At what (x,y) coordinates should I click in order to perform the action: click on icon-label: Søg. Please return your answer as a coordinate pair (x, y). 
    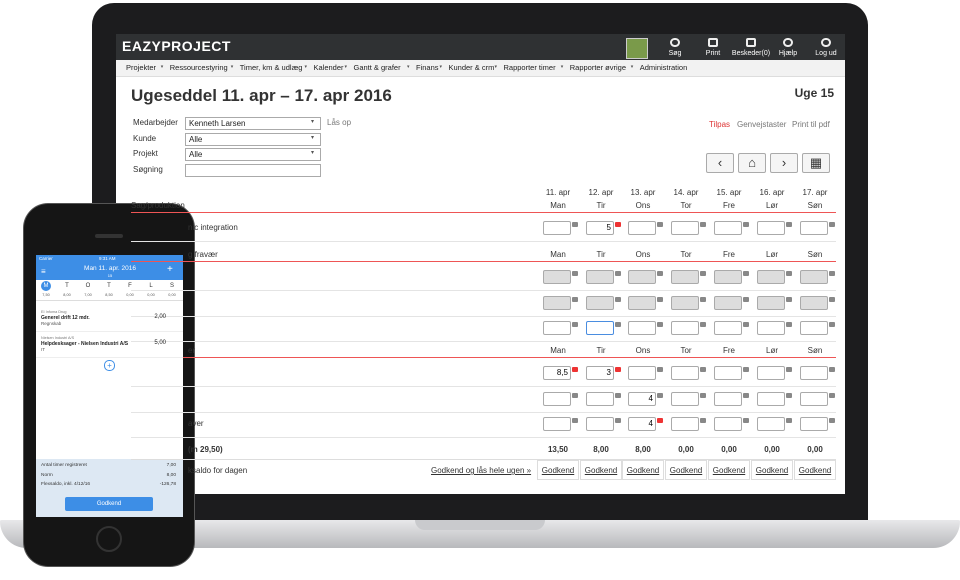
    Looking at the image, I should click on (675, 53).